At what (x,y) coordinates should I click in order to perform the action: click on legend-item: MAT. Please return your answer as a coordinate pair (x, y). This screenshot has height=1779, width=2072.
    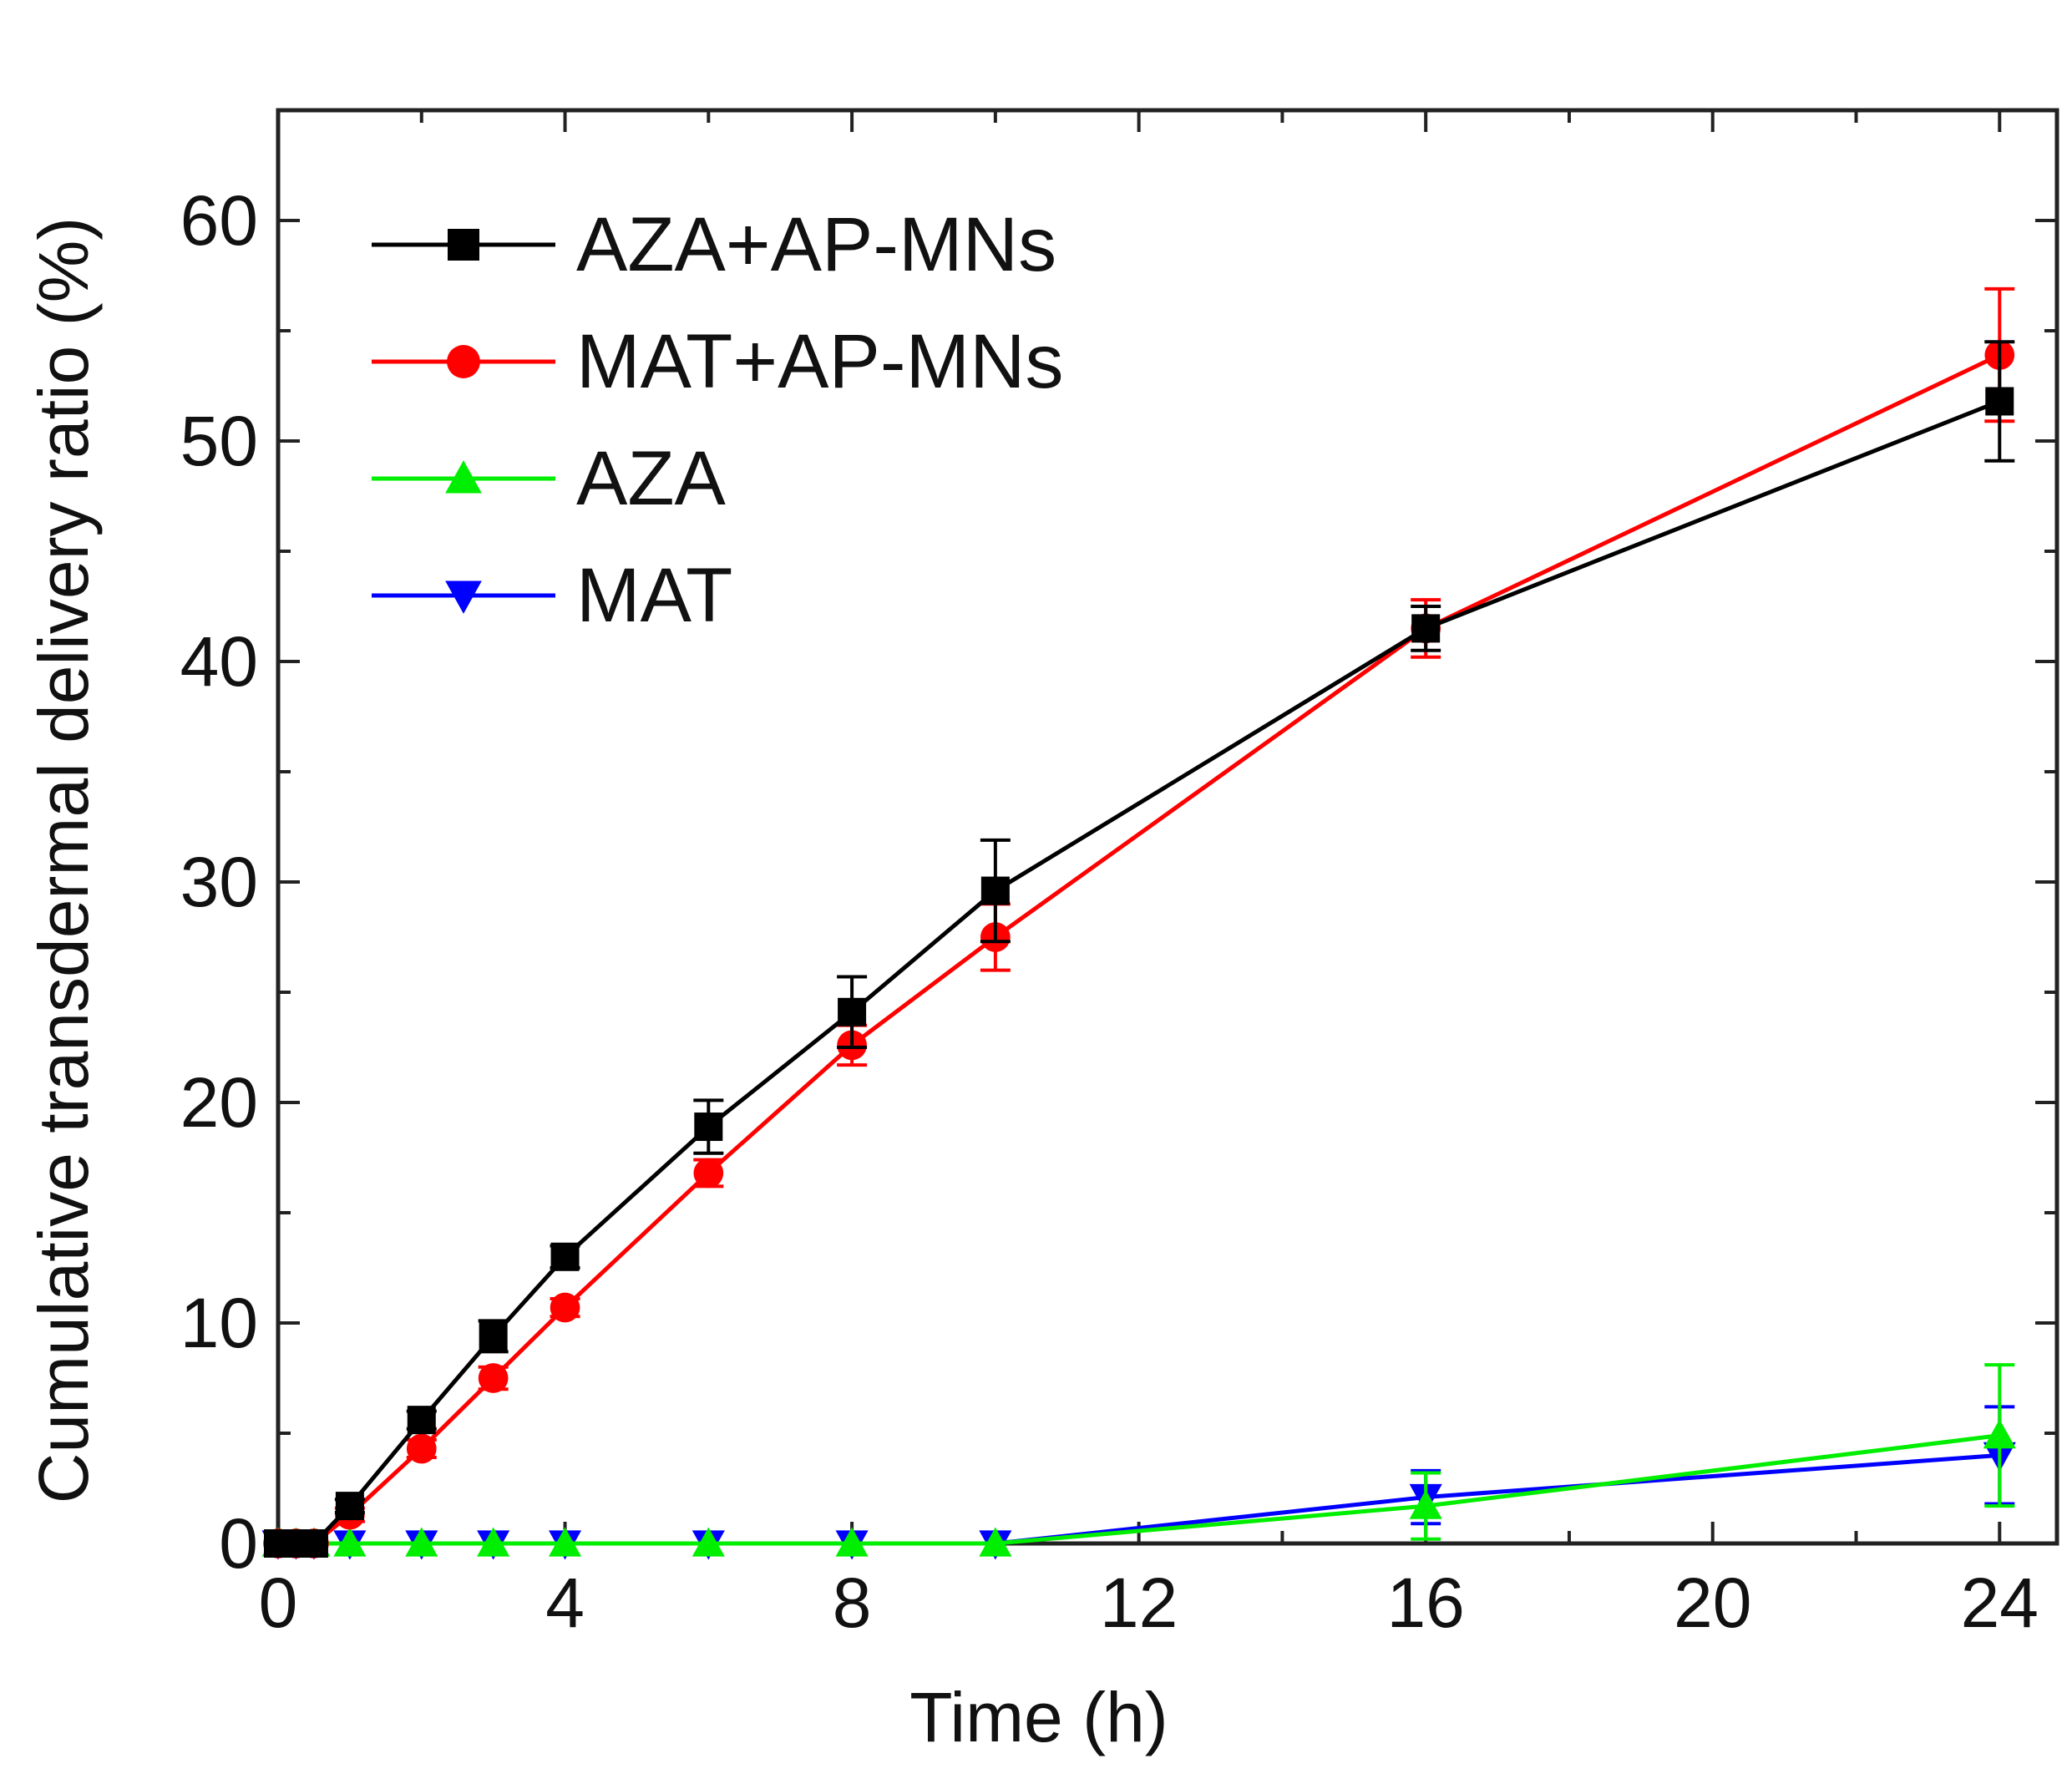
    Looking at the image, I should click on (552, 596).